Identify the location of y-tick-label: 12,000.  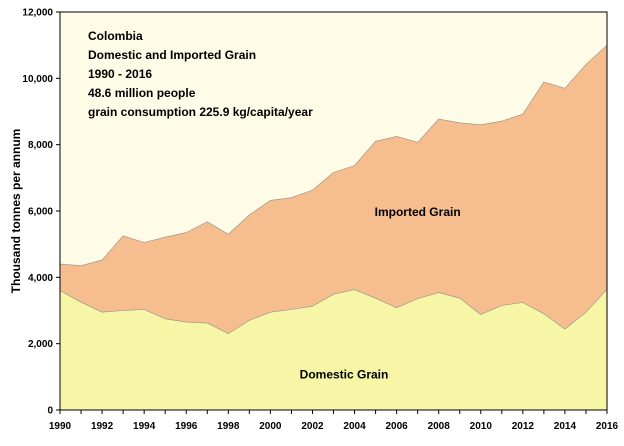
(37, 13).